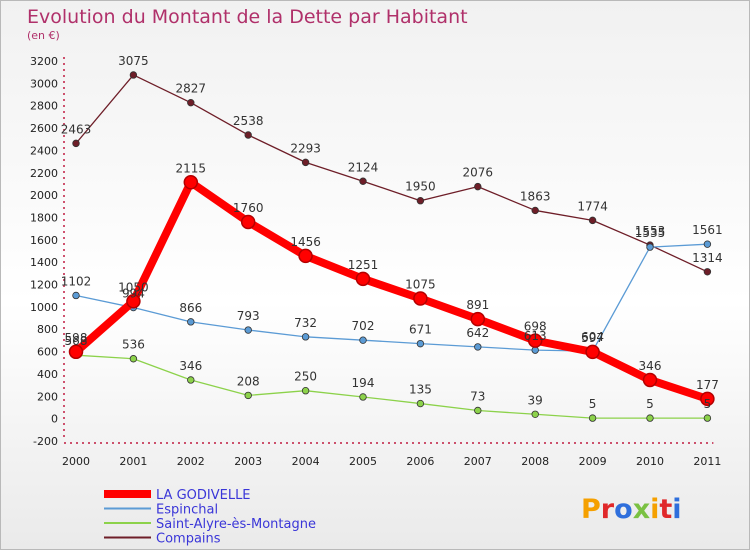 This screenshot has width=750, height=550. Describe the element at coordinates (45, 441) in the screenshot. I see `y-tick-label: -200` at that location.